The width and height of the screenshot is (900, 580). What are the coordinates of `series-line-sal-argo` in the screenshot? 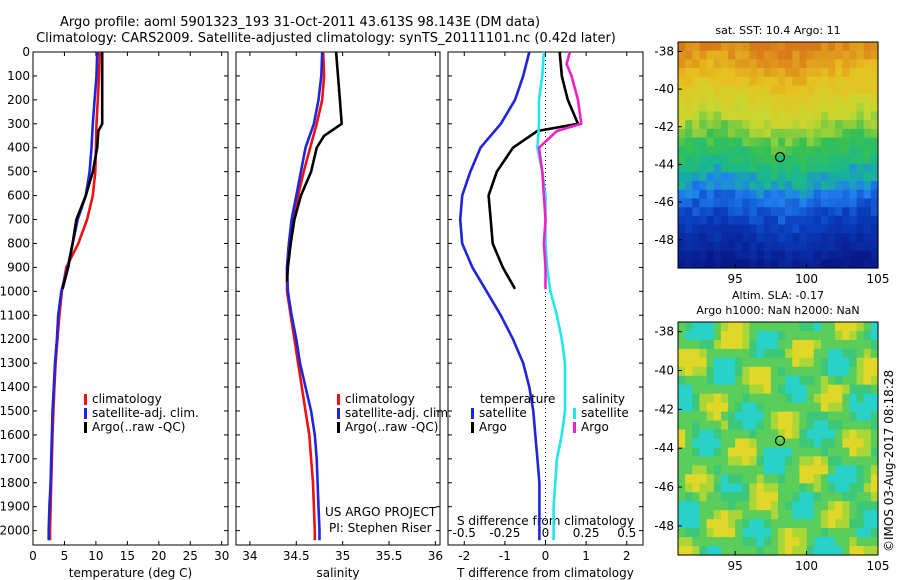 It's located at (560, 170).